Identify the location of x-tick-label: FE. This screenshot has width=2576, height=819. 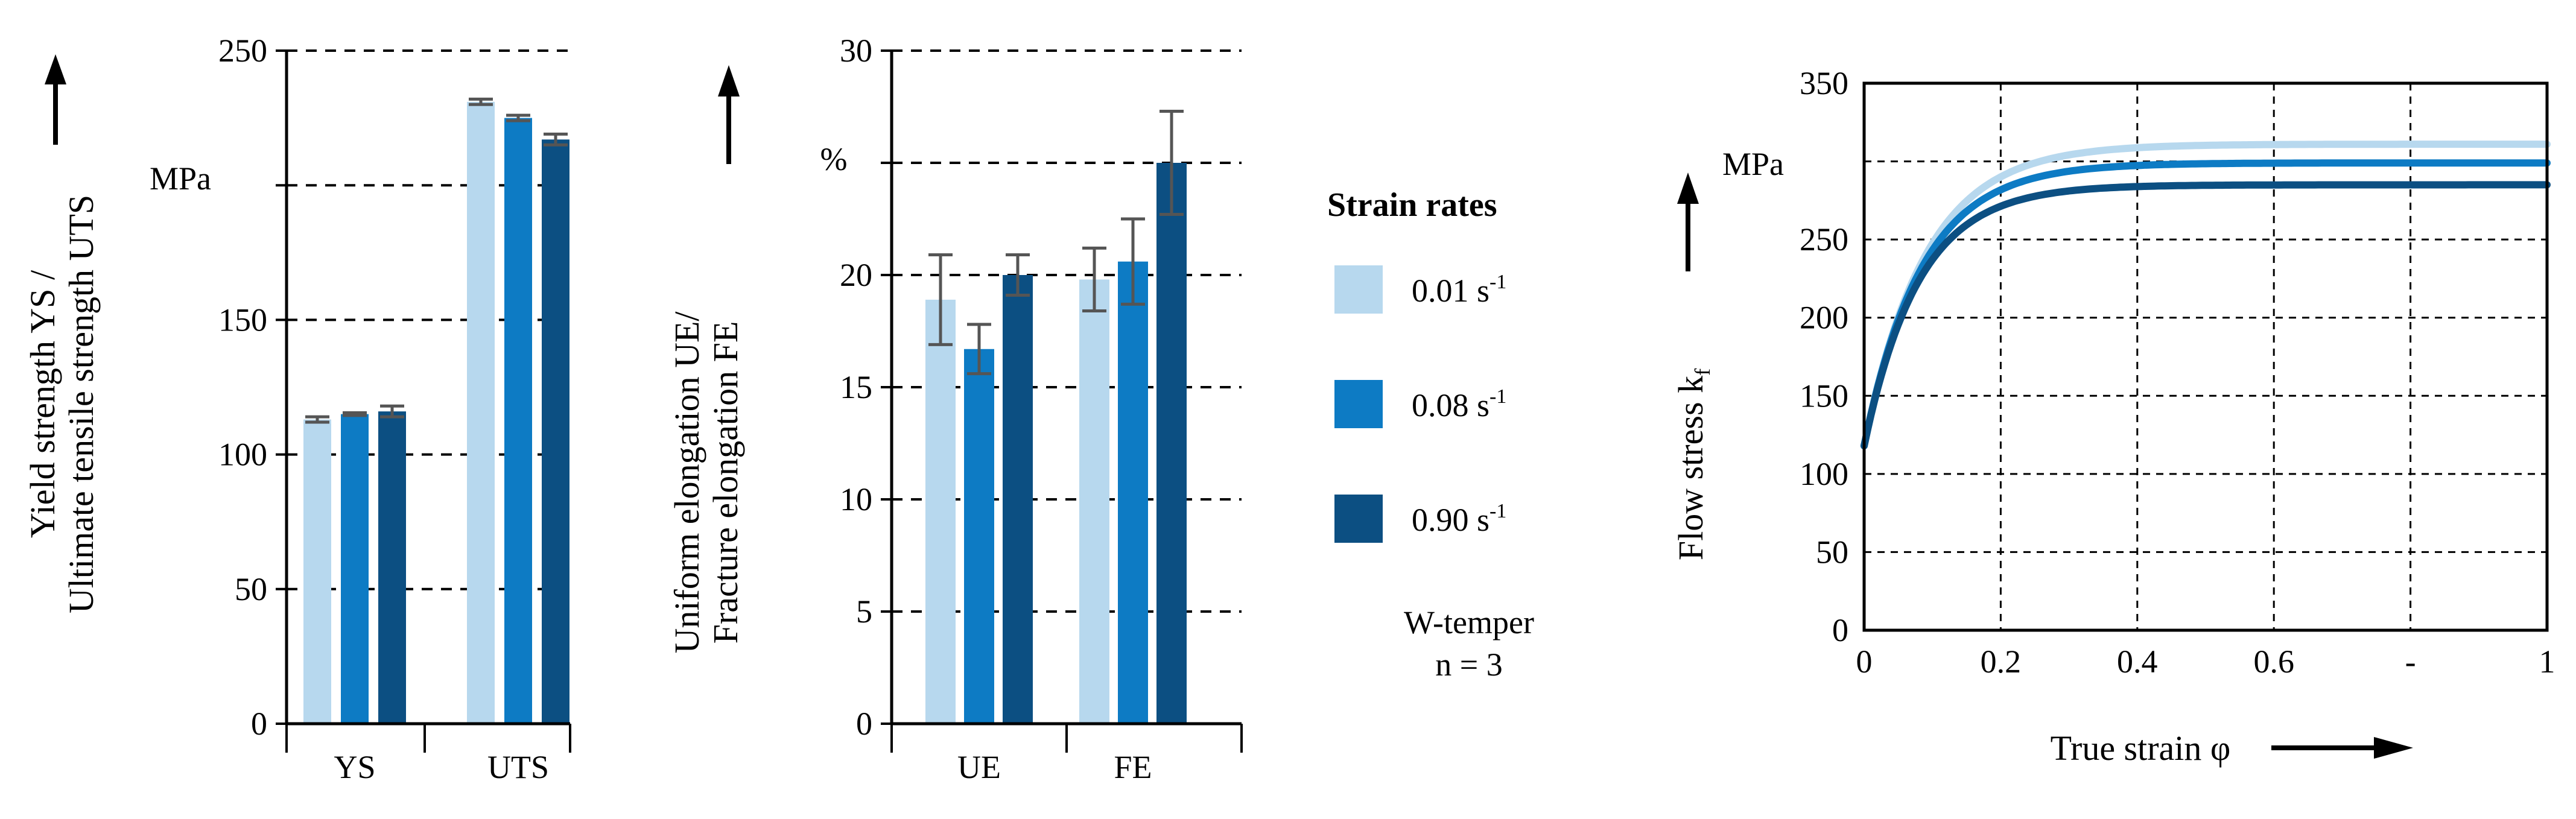
(1133, 767).